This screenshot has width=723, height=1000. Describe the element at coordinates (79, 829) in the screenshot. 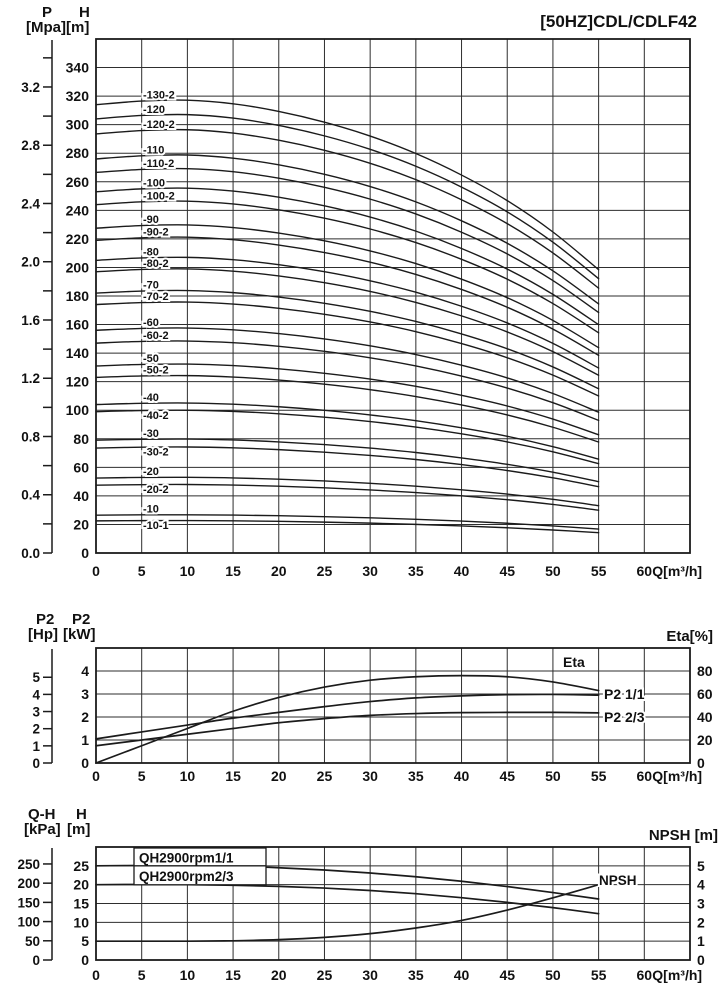

I see `qh-h-axis-unit: [m]` at that location.